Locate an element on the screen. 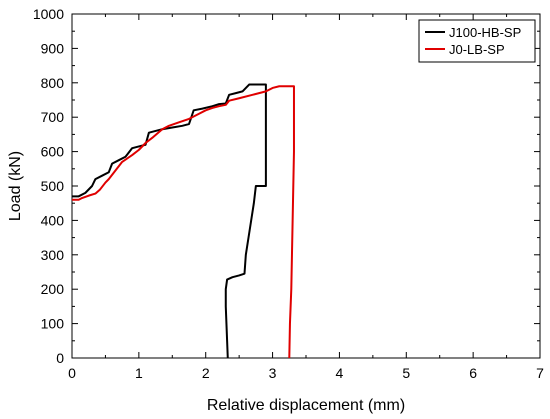 This screenshot has width=550, height=419. y-tick-label: 0 is located at coordinates (60, 358).